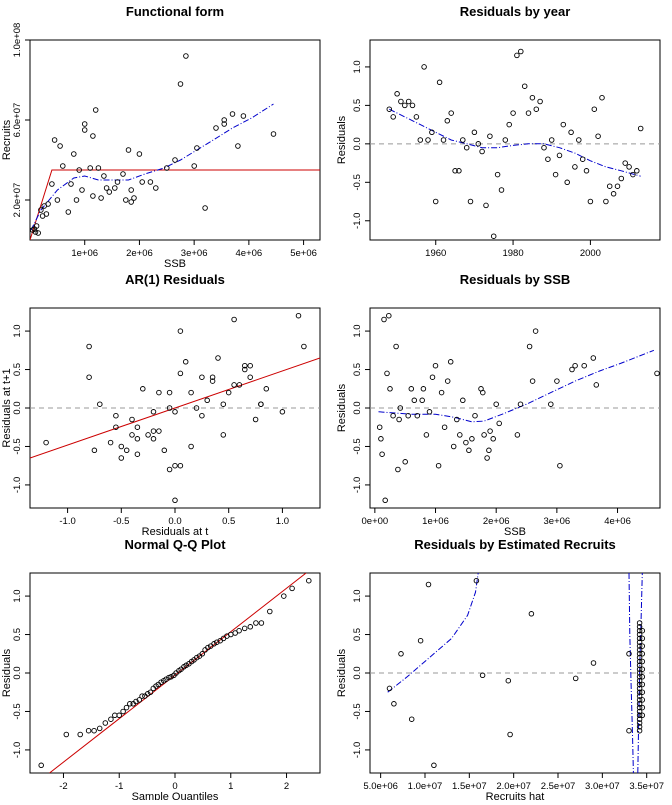 The width and height of the screenshot is (672, 805). Describe the element at coordinates (303, 253) in the screenshot. I see `x-tick-label: 5e+06` at that location.